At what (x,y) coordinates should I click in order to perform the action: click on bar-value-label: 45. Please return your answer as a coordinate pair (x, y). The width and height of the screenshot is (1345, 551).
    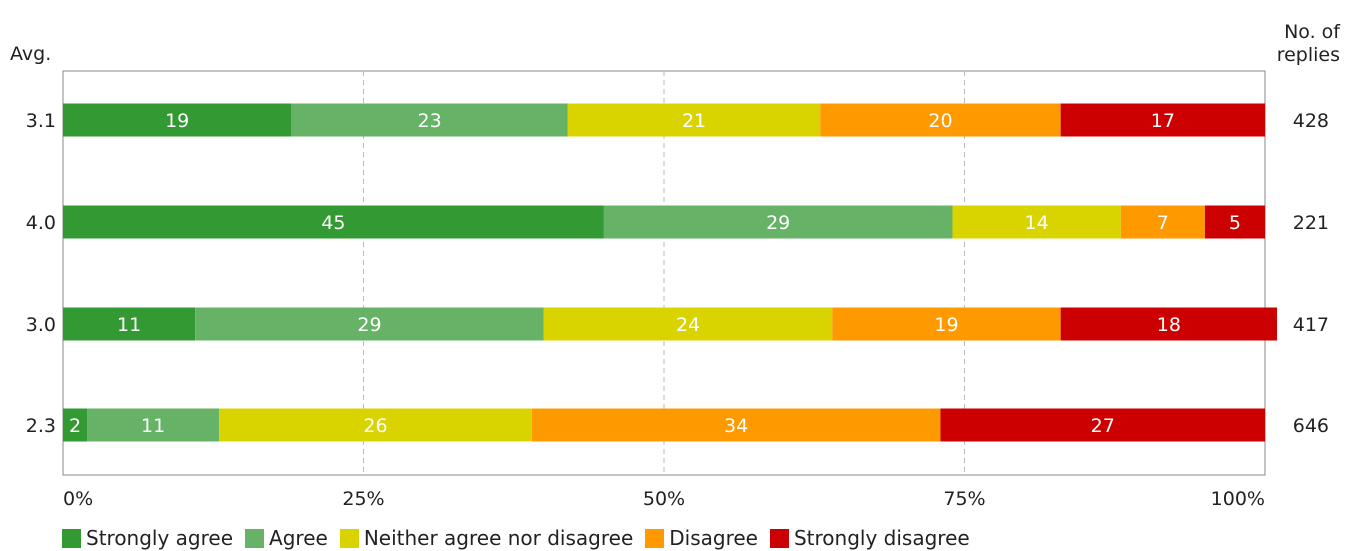
    Looking at the image, I should click on (333, 223).